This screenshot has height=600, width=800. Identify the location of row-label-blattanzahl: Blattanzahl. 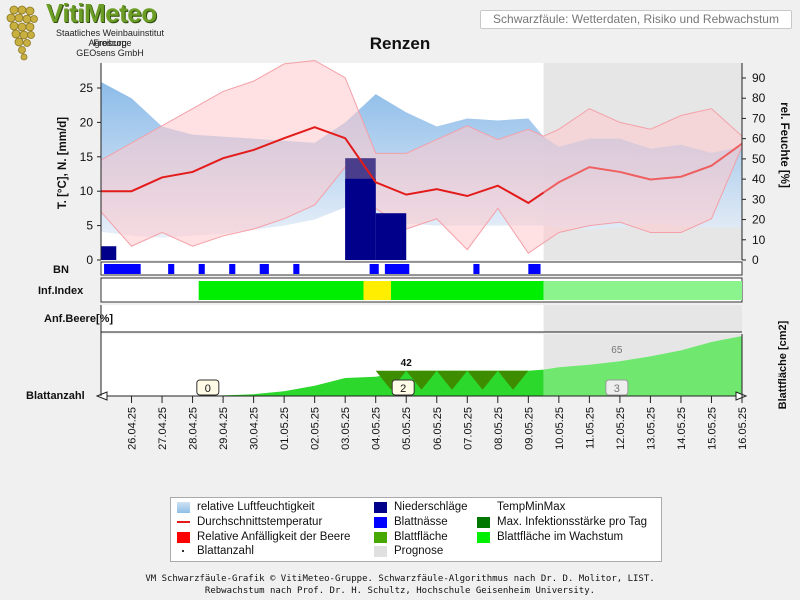
(55, 396).